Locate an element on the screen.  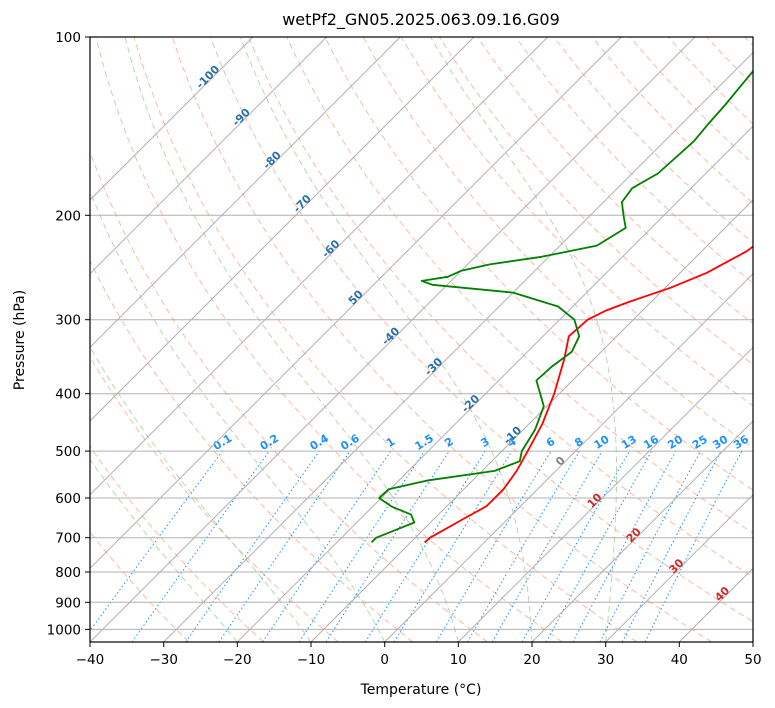
x-tick-label: 10 is located at coordinates (458, 660).